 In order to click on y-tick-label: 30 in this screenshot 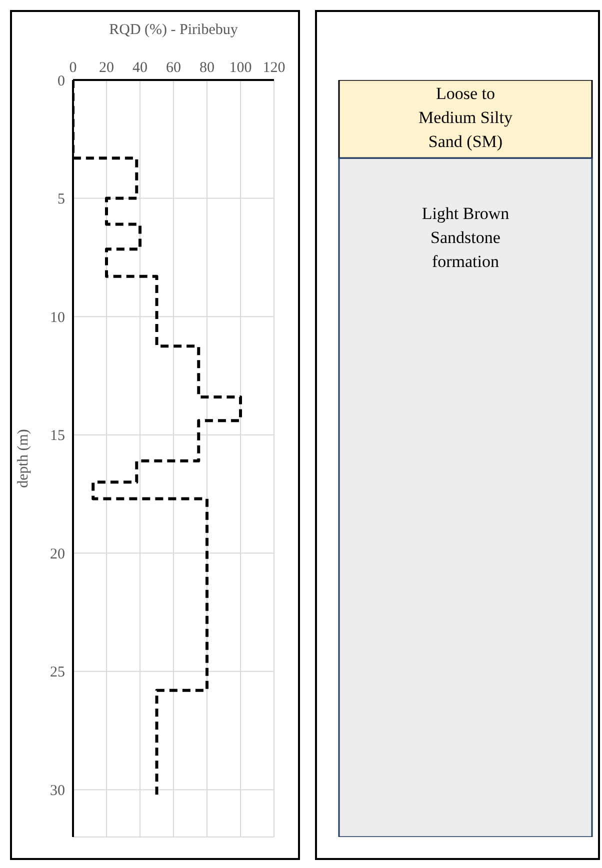, I will do `click(57, 791)`.